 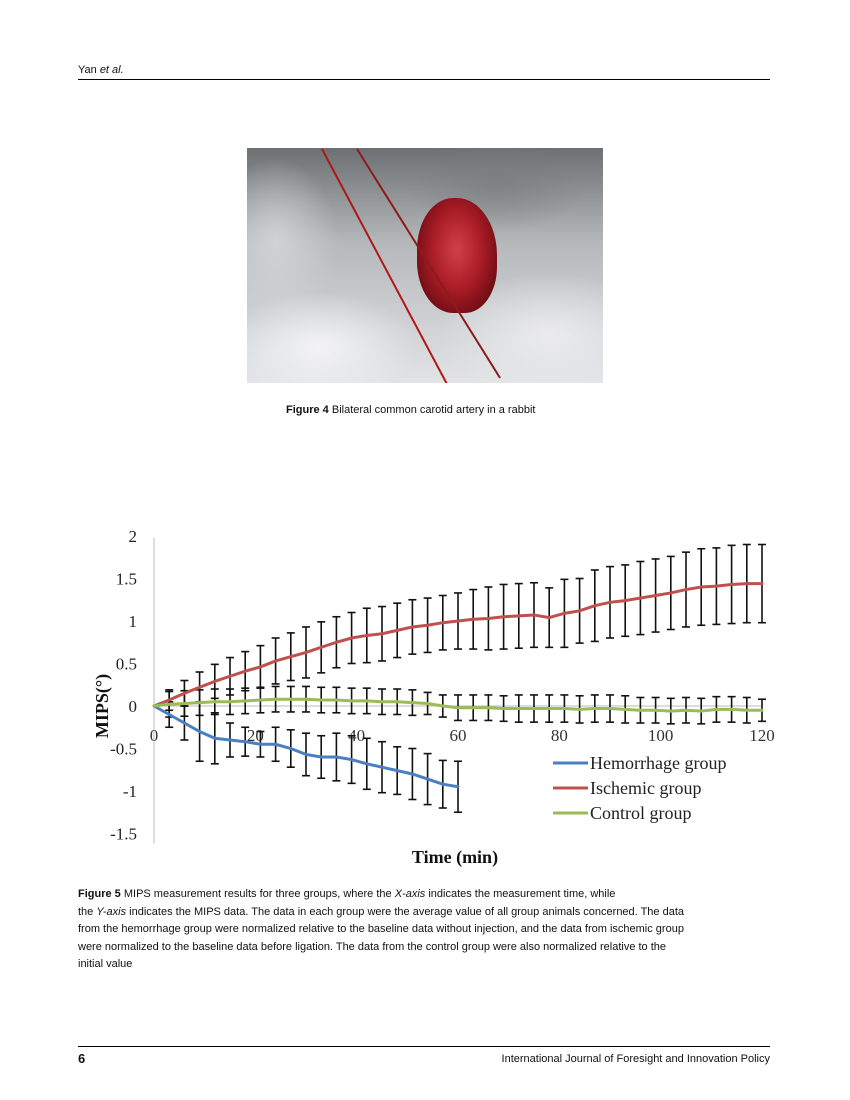 I want to click on y-tick-label: -1.5, so click(x=123, y=834).